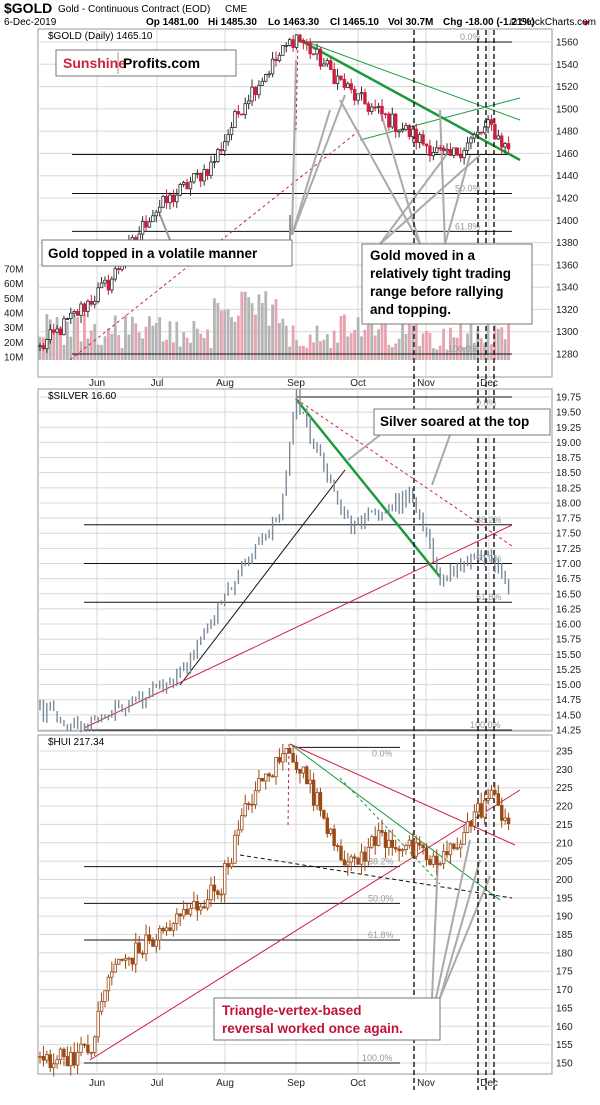 The height and width of the screenshot is (1105, 600). What do you see at coordinates (146, 63) in the screenshot?
I see `sunshine-profits-logo: Sunshine Profits.com` at bounding box center [146, 63].